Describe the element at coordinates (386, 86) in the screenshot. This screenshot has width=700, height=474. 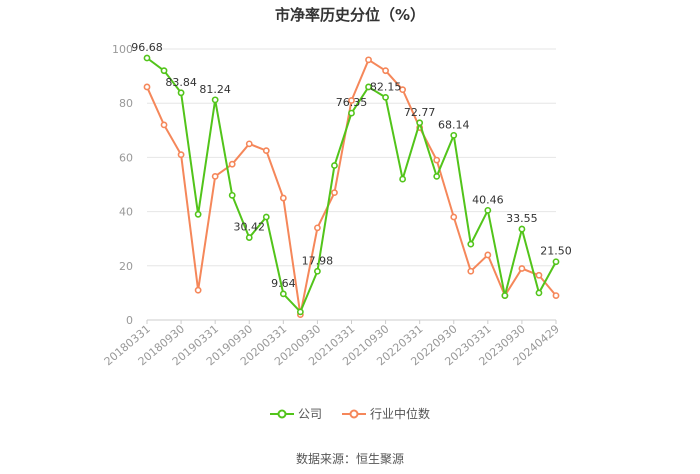
I see `data-label: 82.15` at that location.